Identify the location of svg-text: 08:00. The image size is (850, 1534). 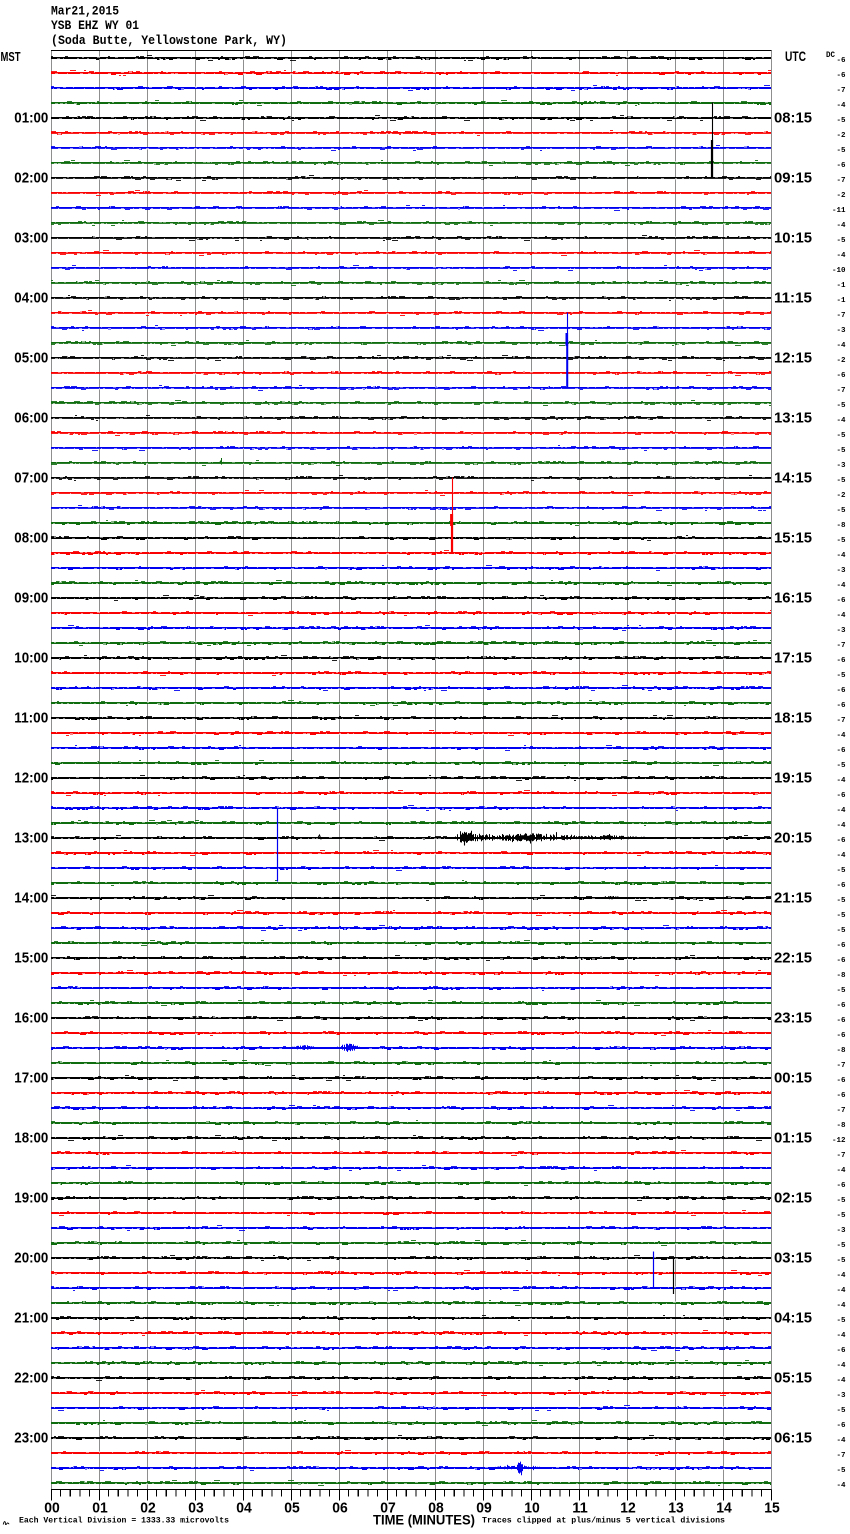
(31, 538).